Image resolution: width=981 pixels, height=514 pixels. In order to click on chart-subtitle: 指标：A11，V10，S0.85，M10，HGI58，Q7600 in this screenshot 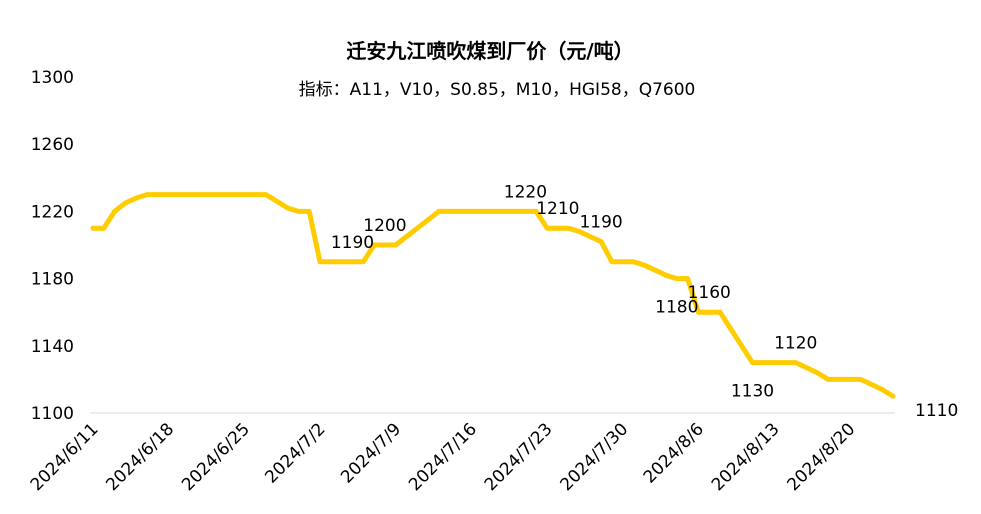, I will do `click(497, 90)`.